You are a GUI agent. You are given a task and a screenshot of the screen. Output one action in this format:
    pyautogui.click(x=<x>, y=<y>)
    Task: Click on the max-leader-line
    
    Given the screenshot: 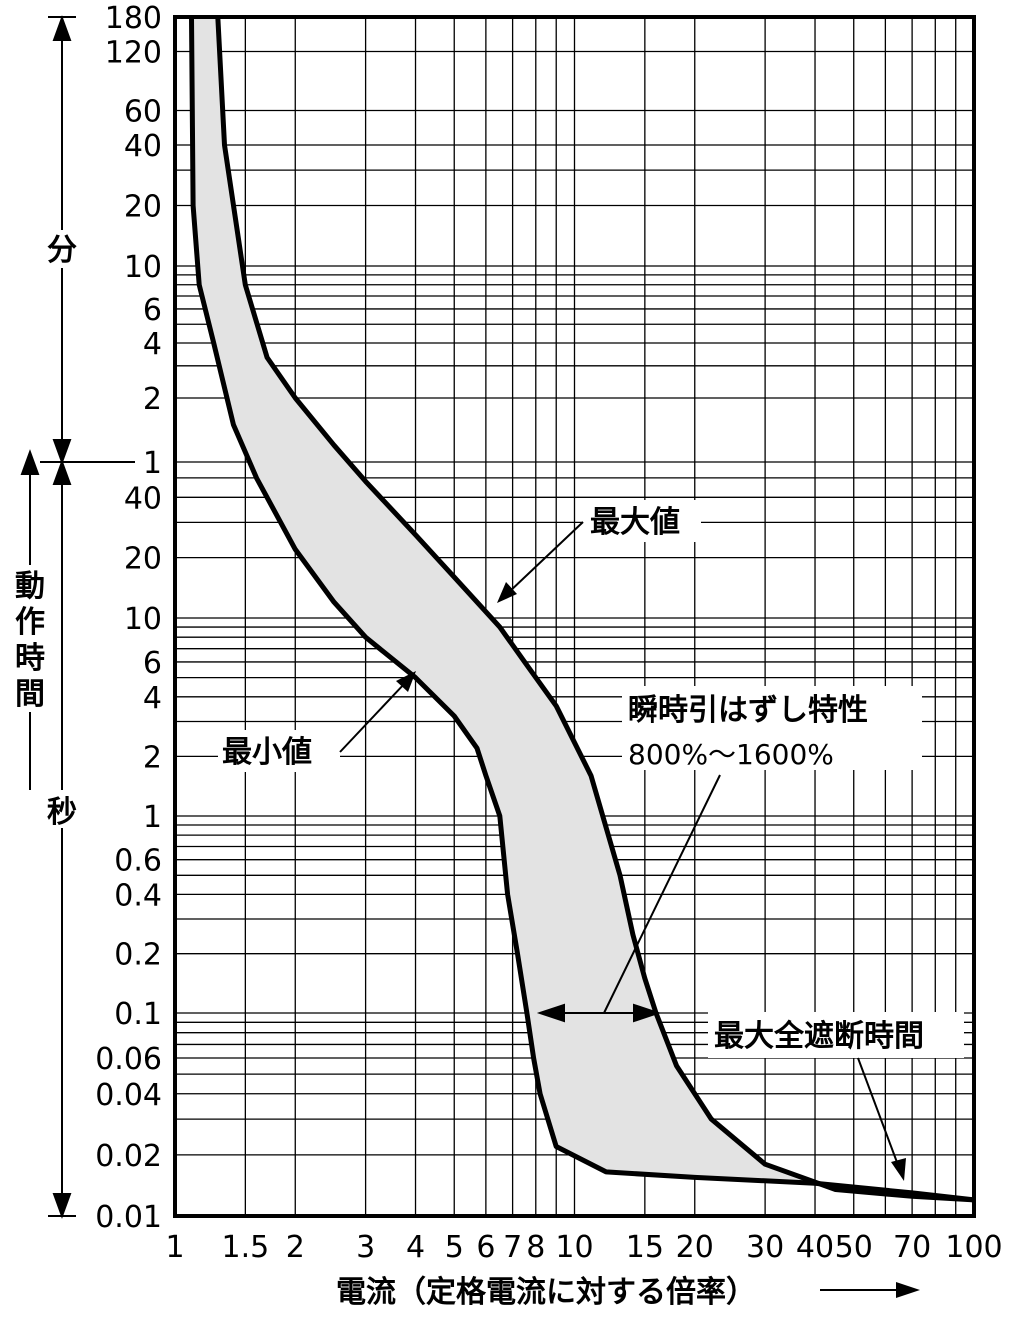 What is the action you would take?
    pyautogui.click(x=545, y=557)
    